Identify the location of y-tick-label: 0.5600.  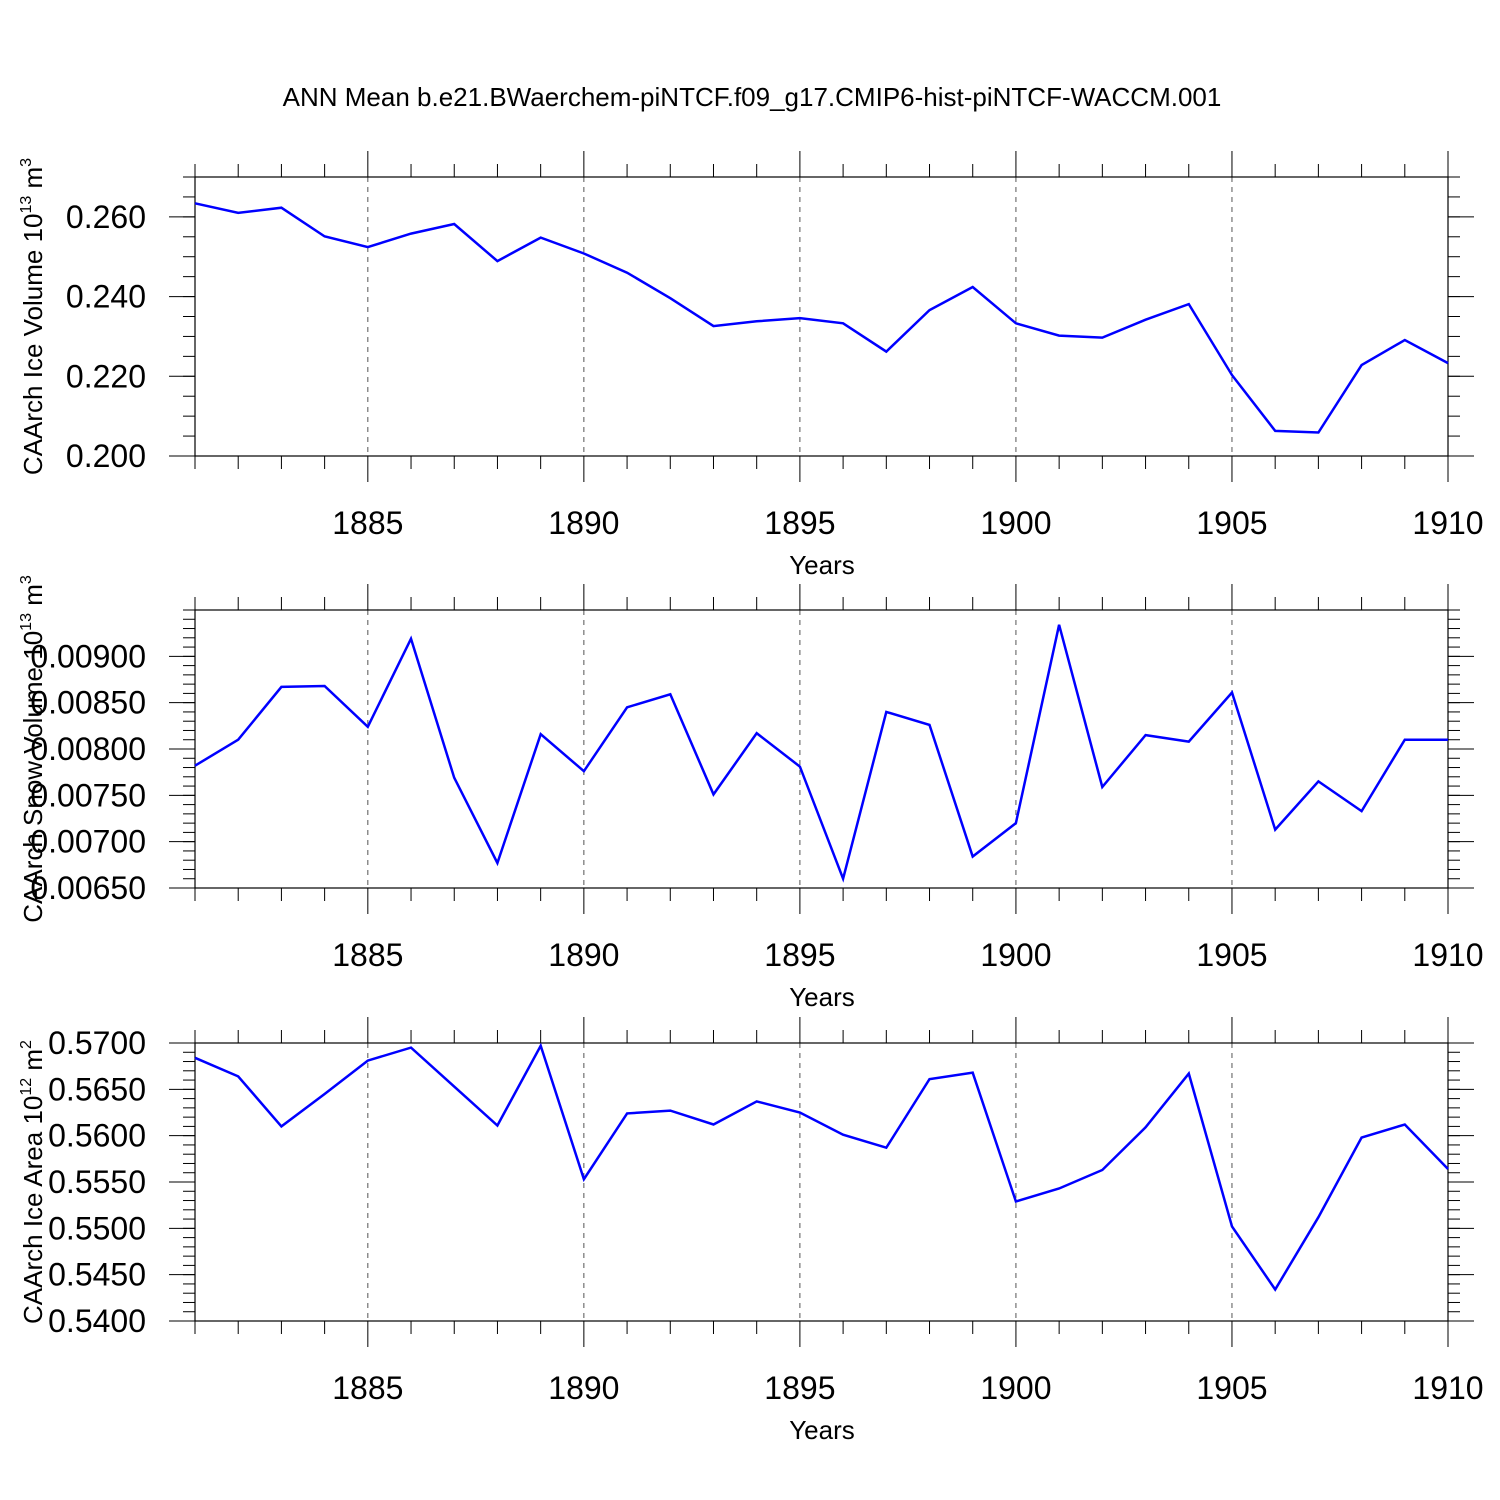
(97, 1136).